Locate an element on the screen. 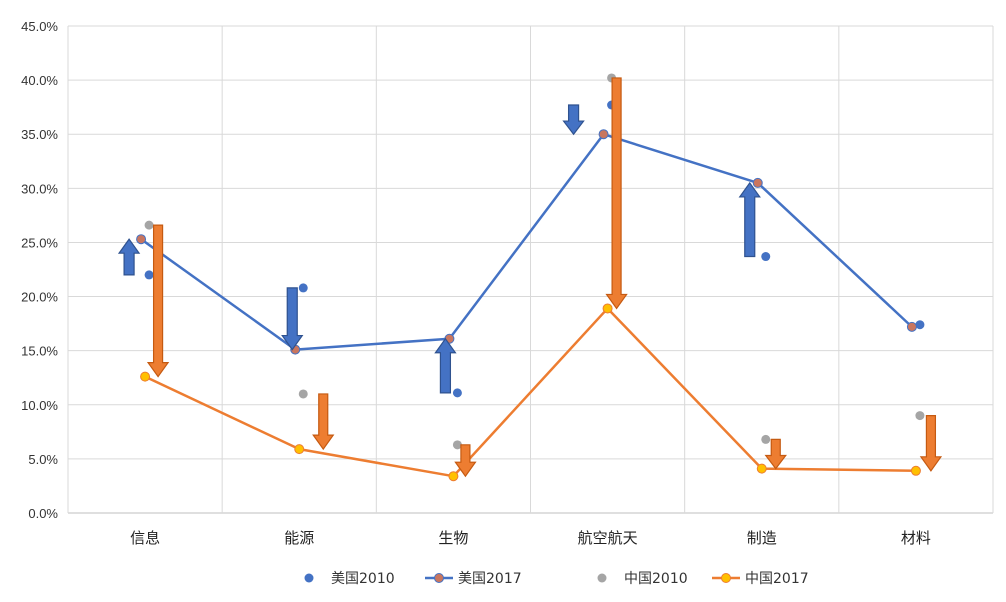 Image resolution: width=1006 pixels, height=602 pixels. x-category-label: 材料 is located at coordinates (916, 538).